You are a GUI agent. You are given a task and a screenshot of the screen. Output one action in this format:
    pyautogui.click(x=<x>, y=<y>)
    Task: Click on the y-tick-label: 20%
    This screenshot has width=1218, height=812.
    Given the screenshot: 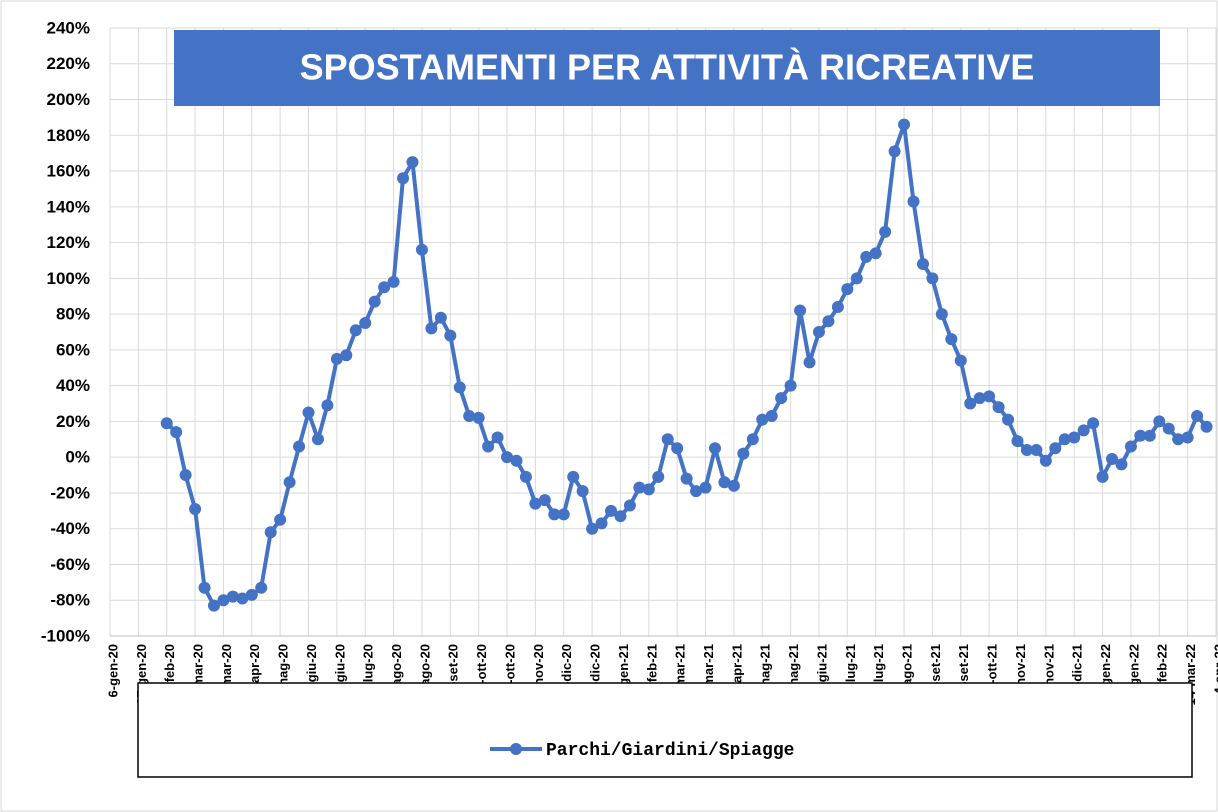 What is the action you would take?
    pyautogui.click(x=73, y=421)
    